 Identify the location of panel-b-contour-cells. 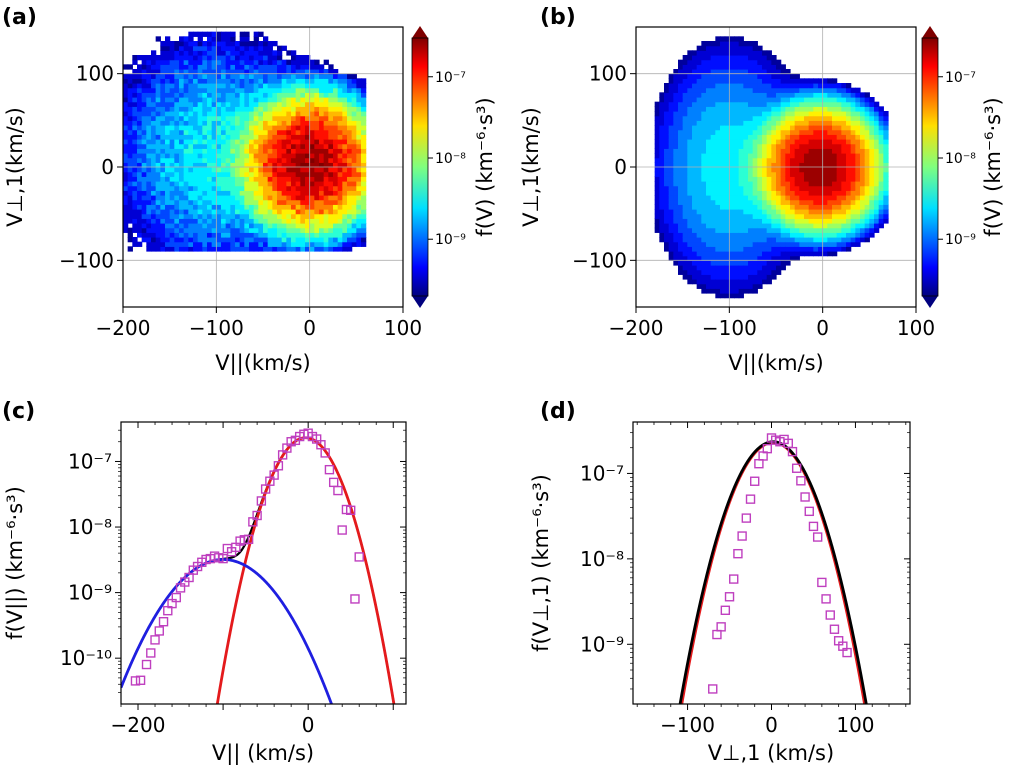
(771, 167).